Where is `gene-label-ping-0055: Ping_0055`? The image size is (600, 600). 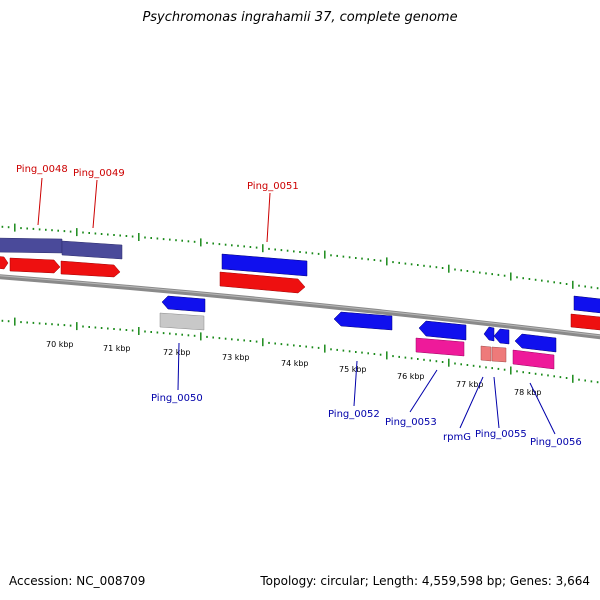 gene-label-ping-0055: Ping_0055 is located at coordinates (501, 434).